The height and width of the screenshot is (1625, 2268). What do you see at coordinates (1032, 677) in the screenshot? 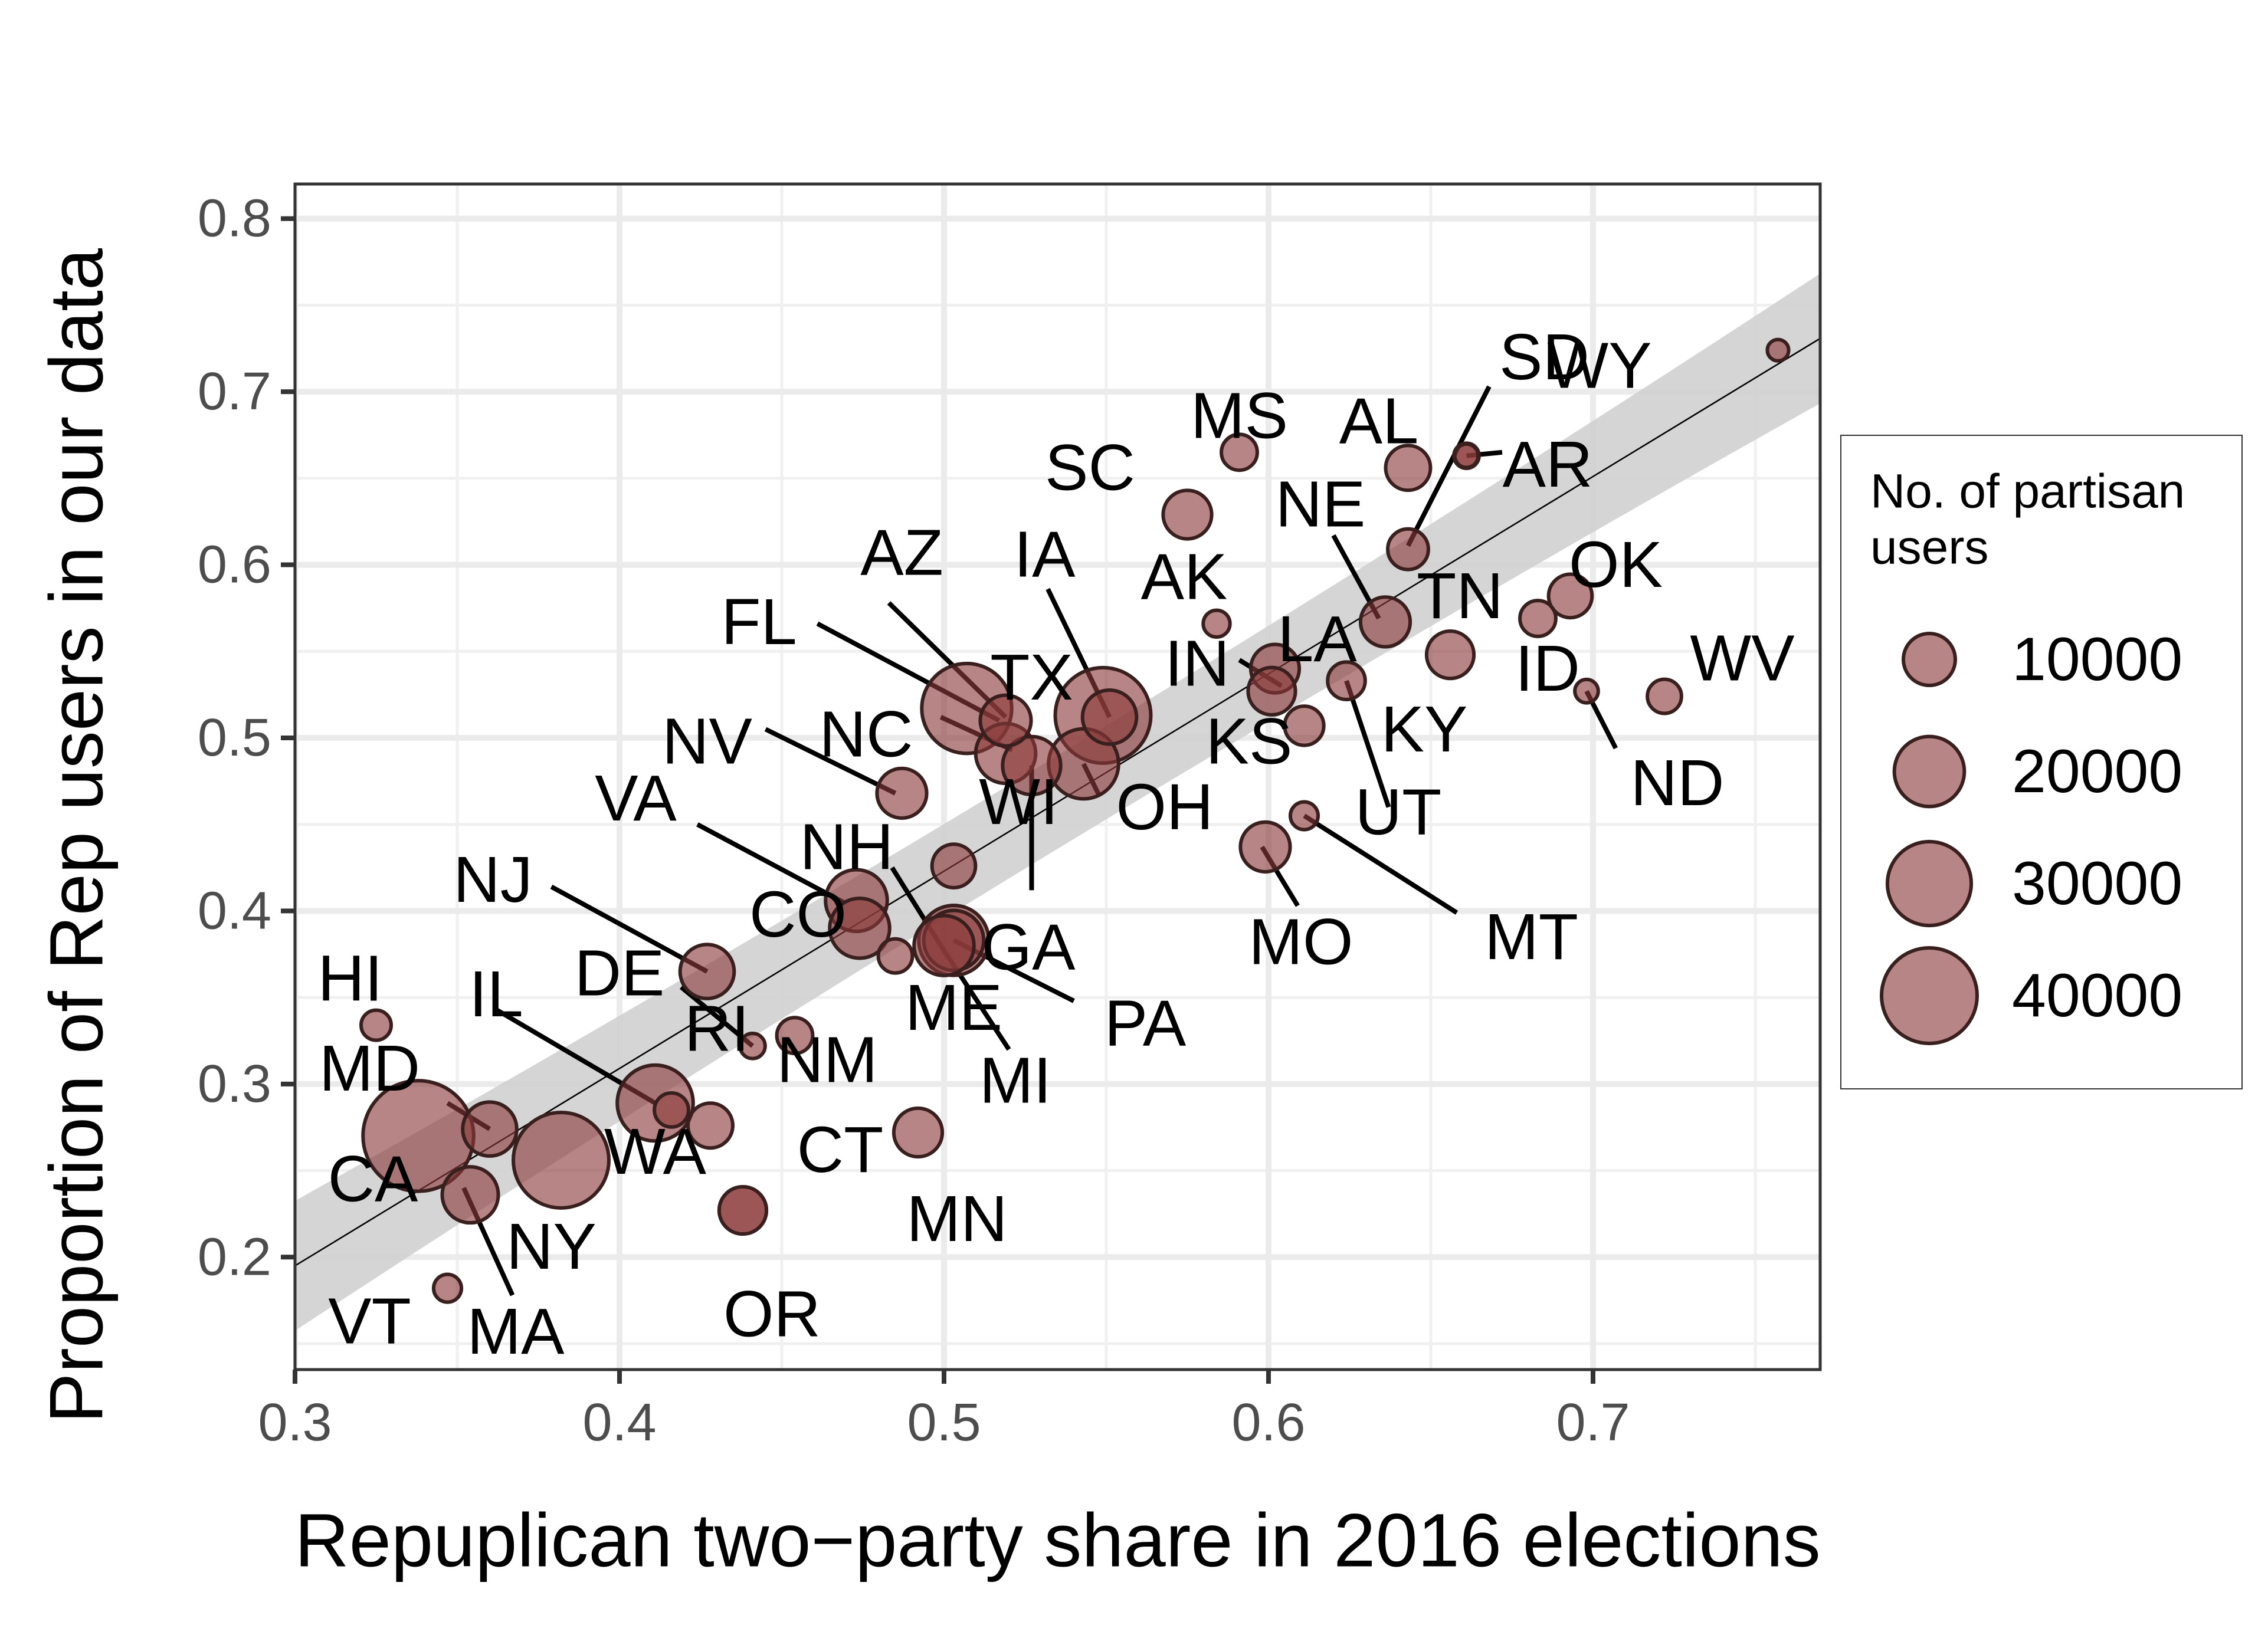
I see `state-label-tx: TX` at bounding box center [1032, 677].